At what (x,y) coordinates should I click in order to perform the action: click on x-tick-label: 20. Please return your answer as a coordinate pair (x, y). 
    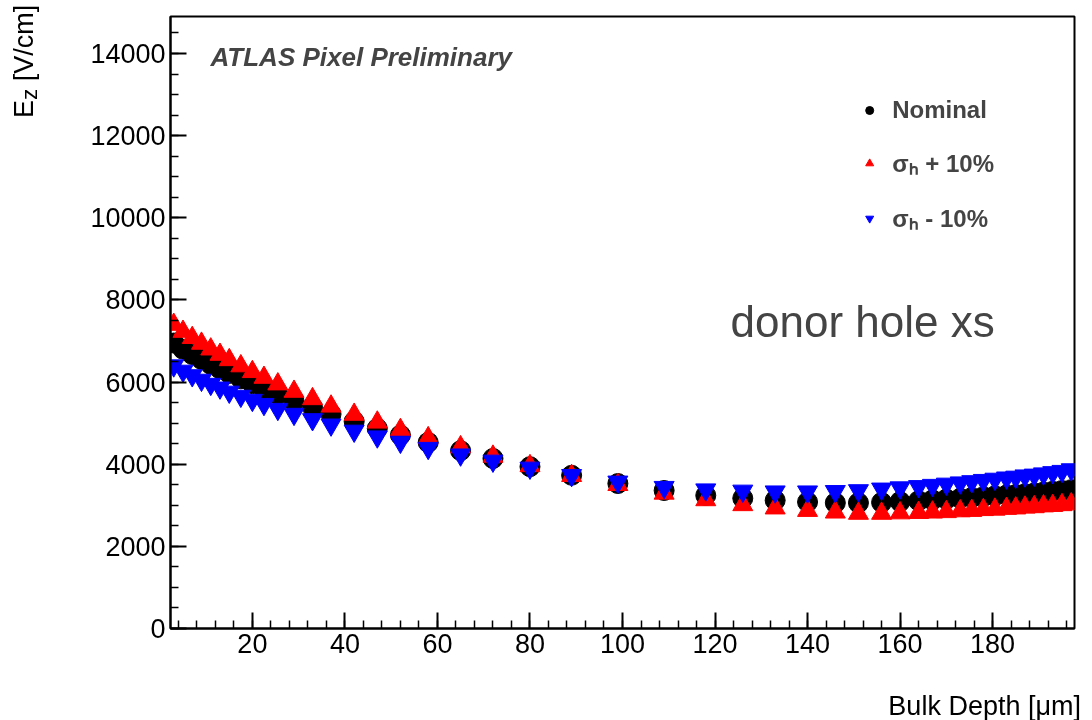
    Looking at the image, I should click on (252, 643).